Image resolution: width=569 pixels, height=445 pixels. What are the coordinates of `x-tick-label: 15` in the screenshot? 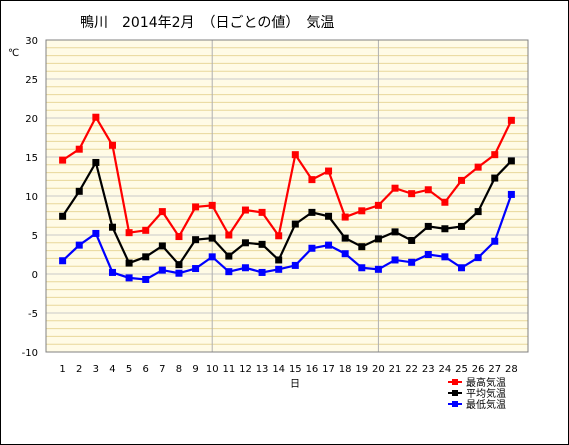 It's located at (295, 369).